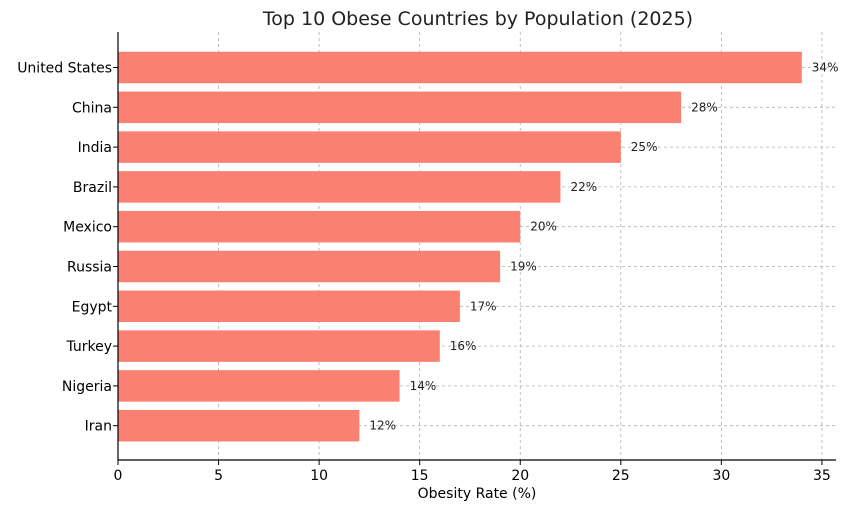 The image size is (850, 510). Describe the element at coordinates (520, 476) in the screenshot. I see `x-tick-label: 20` at that location.